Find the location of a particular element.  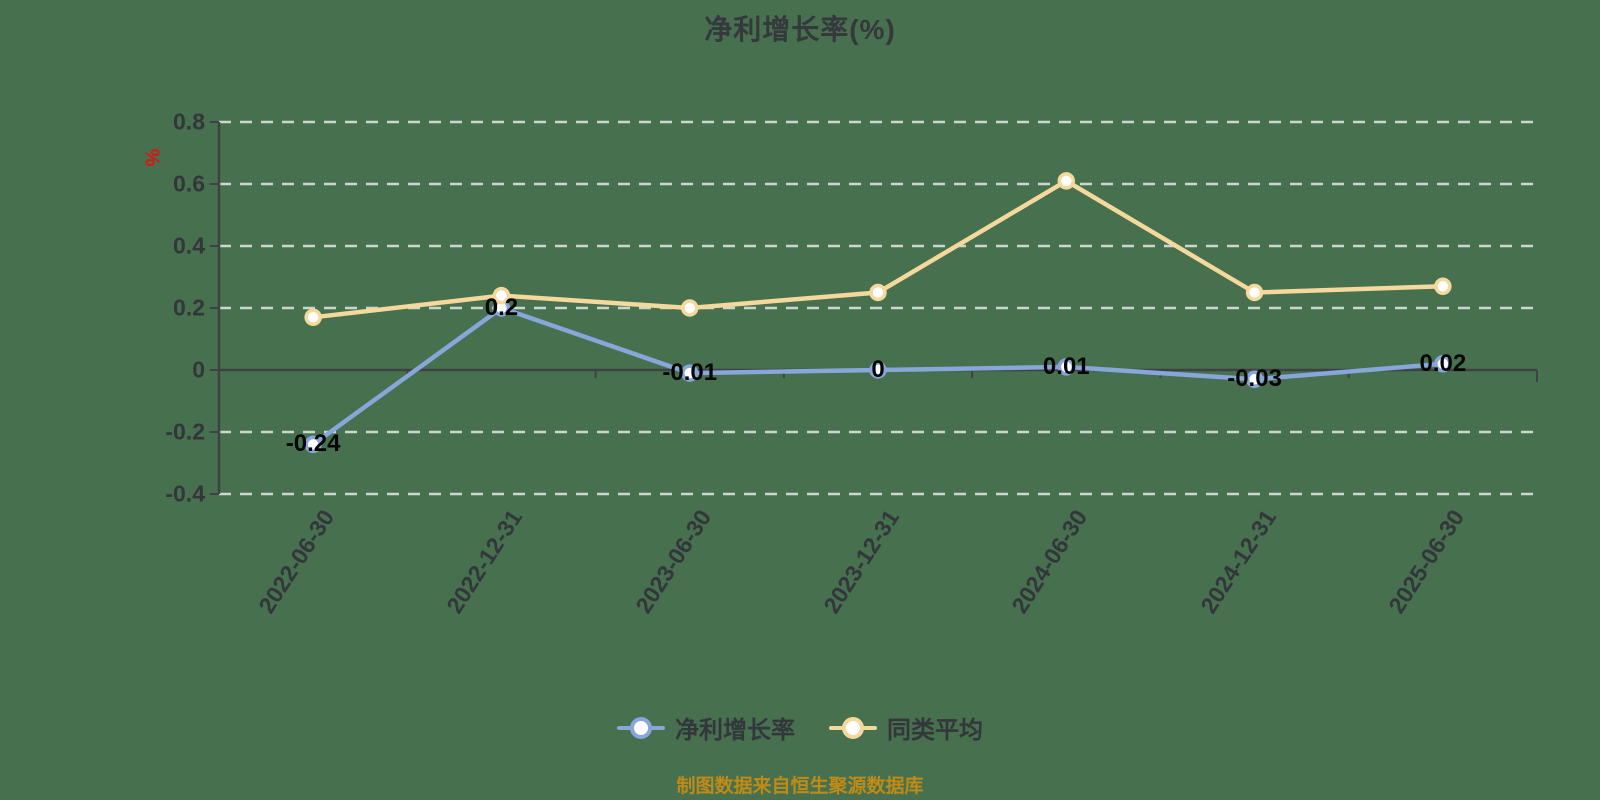

legend-label: 净利增长率 is located at coordinates (735, 730).